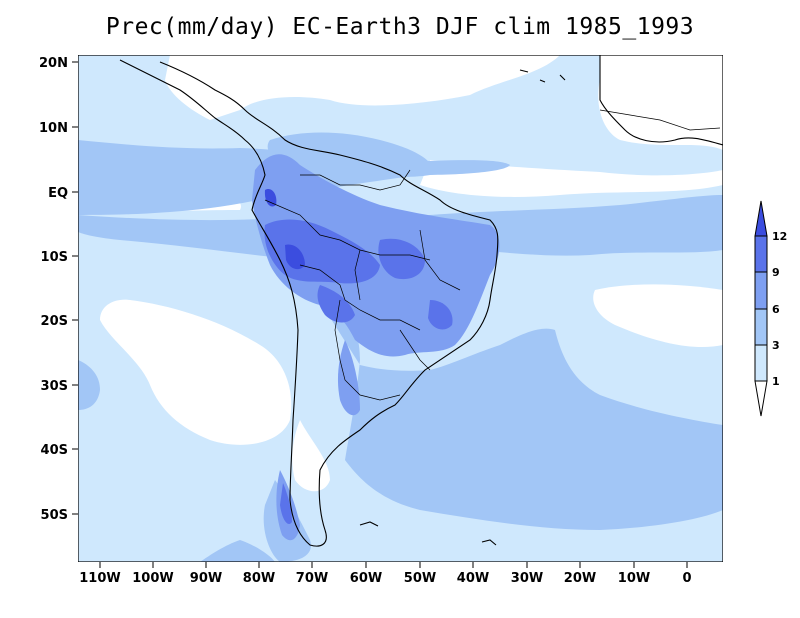  Describe the element at coordinates (54, 321) in the screenshot. I see `y-tick-label: 20S` at that location.